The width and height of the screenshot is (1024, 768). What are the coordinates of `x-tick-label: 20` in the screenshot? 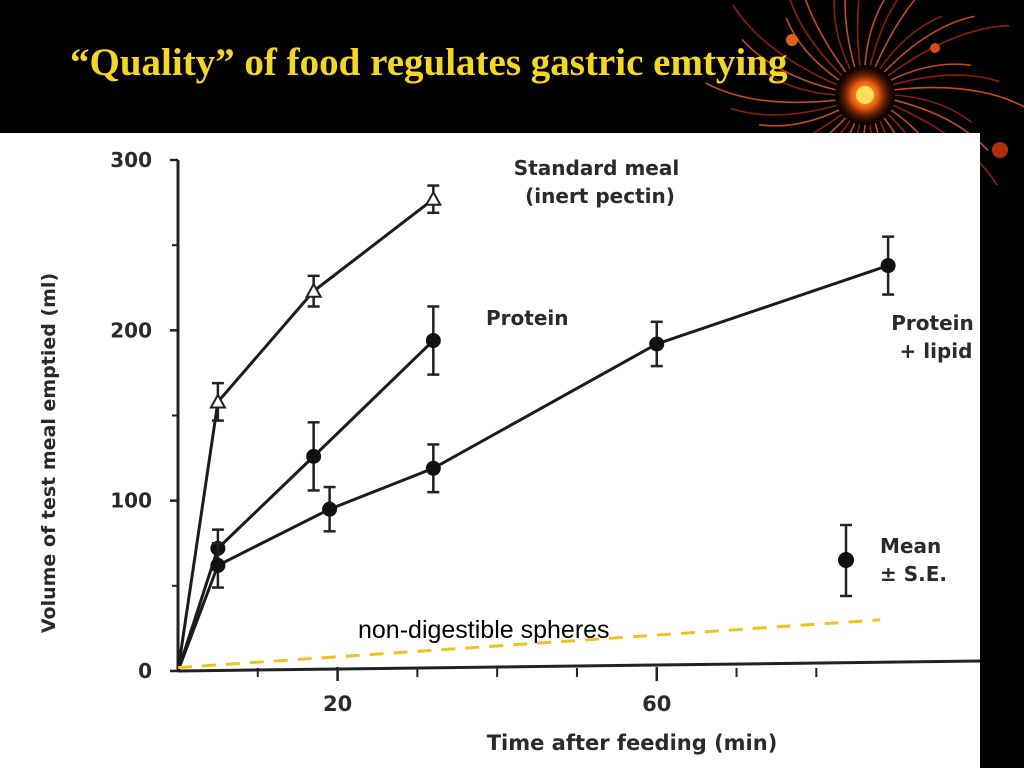 It's located at (337, 704).